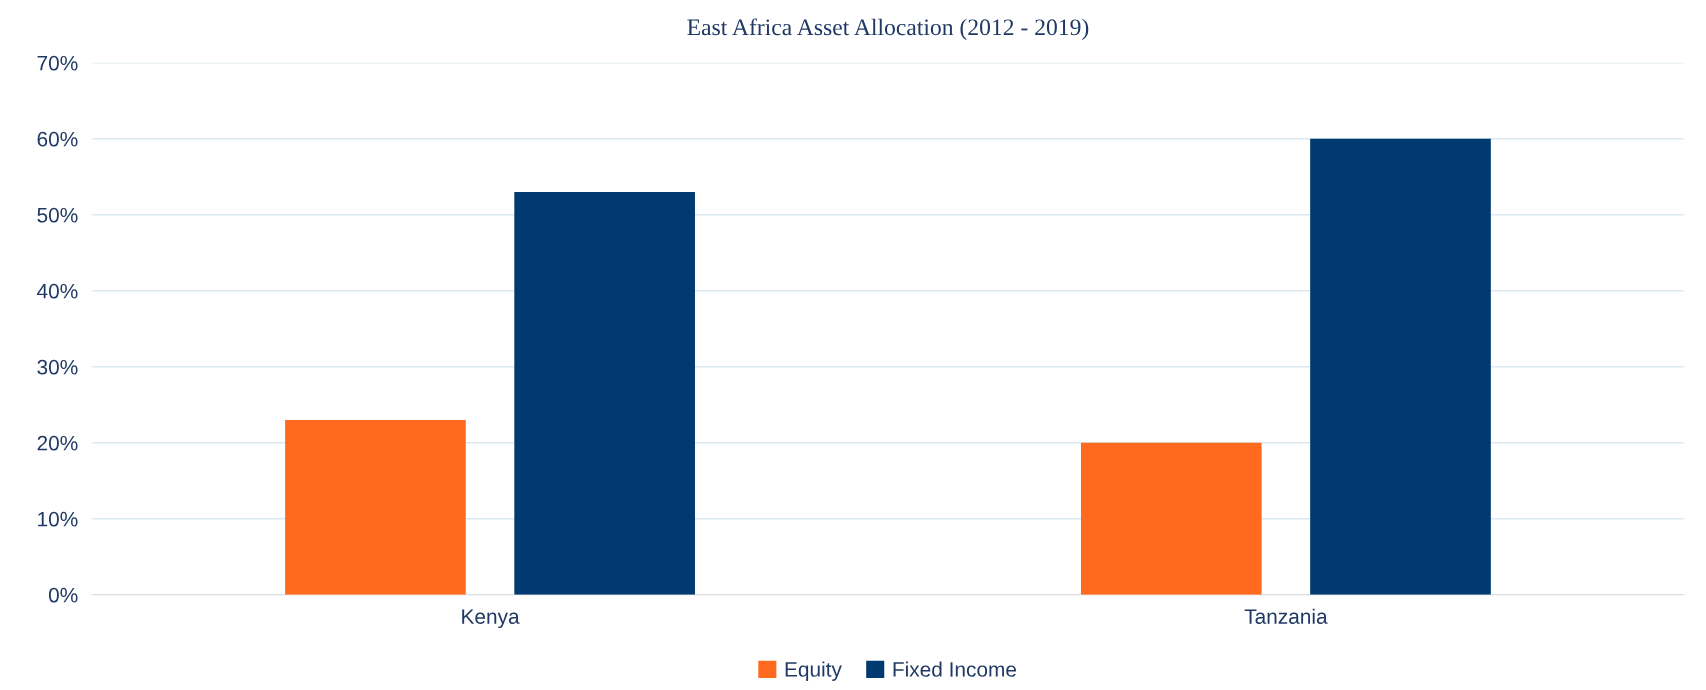 This screenshot has width=1706, height=690. Describe the element at coordinates (888, 29) in the screenshot. I see `chart-title: East Africa Asset Allocation (2012 - 2019)` at that location.